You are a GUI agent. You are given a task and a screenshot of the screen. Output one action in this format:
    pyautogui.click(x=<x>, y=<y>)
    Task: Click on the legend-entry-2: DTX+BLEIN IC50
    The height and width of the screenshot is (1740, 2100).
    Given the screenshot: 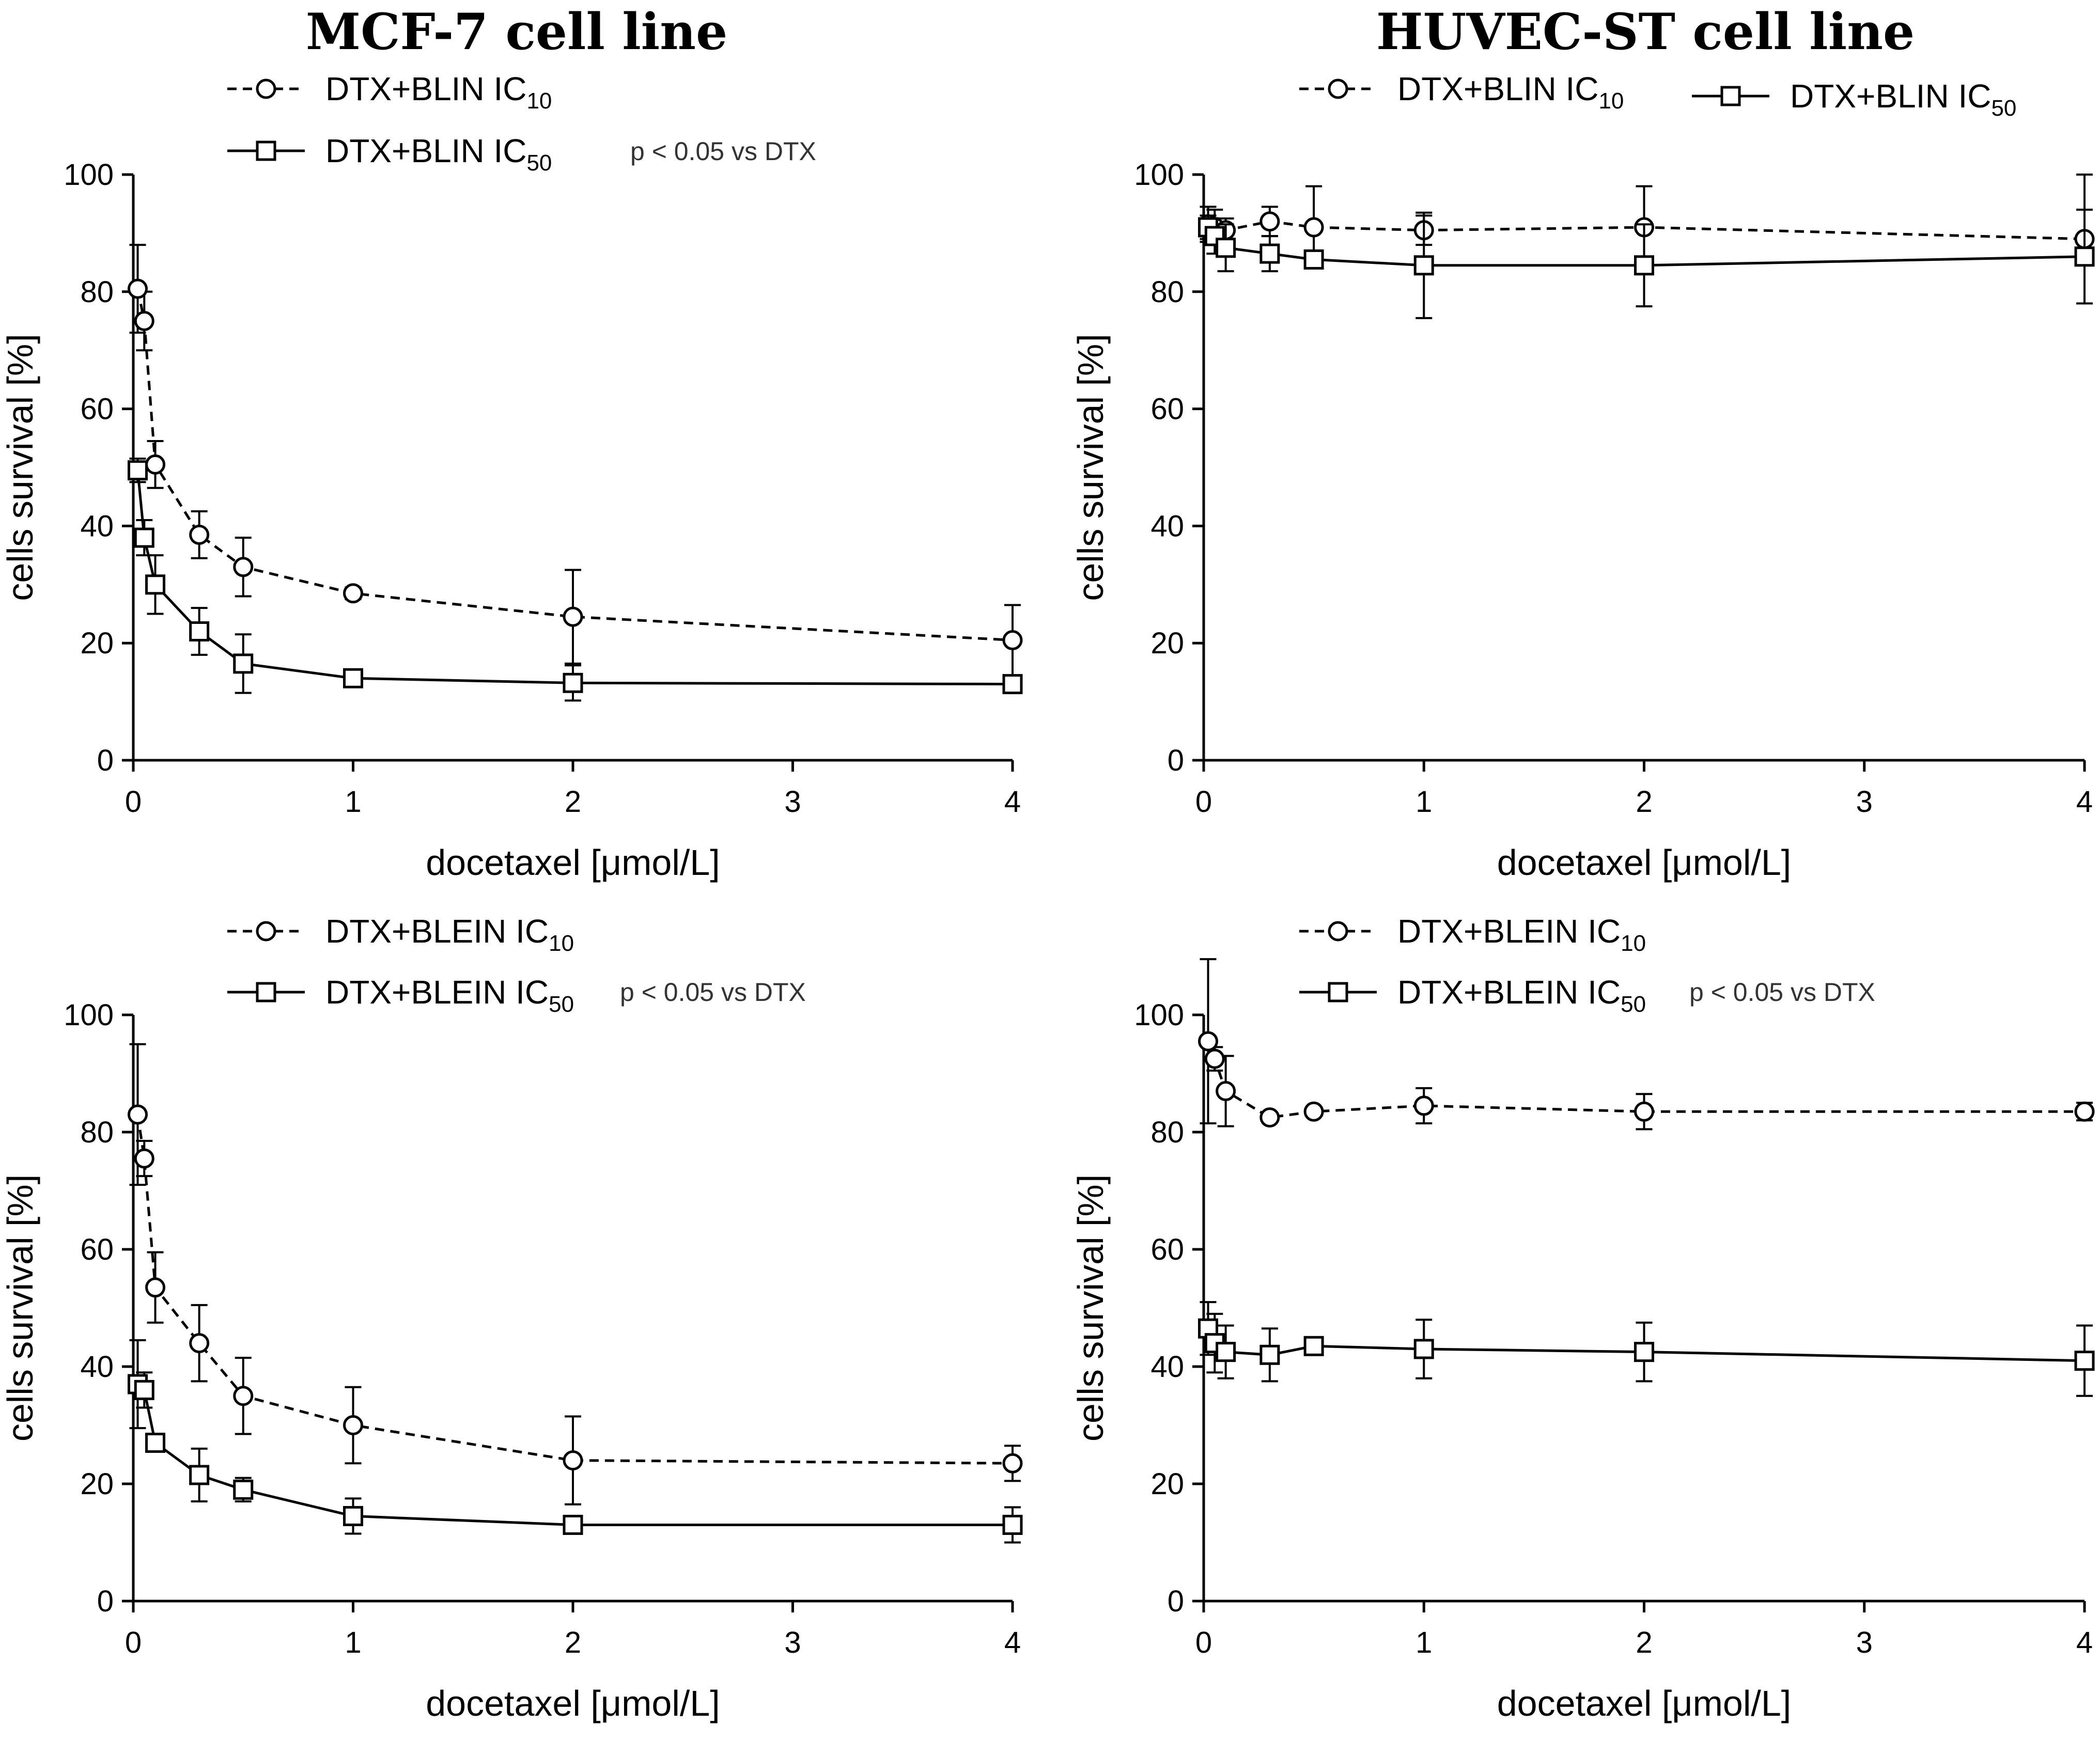 What is the action you would take?
    pyautogui.click(x=1472, y=995)
    